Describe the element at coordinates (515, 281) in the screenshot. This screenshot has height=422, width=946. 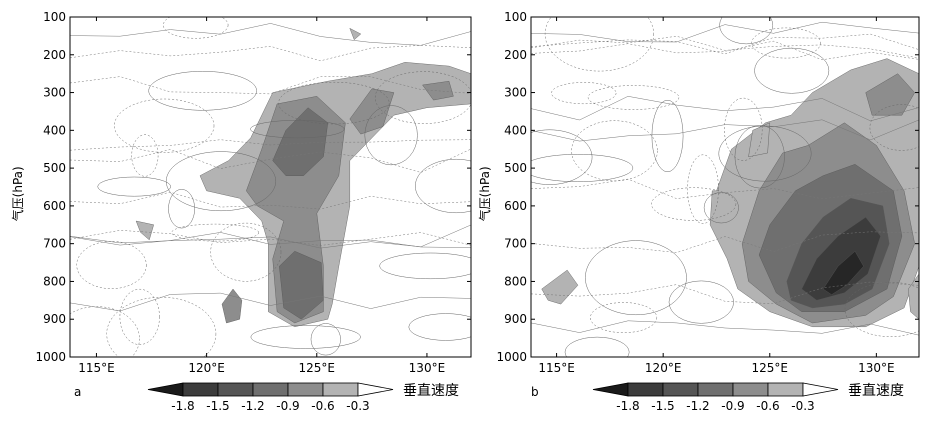
I see `y-tick-label: 800` at that location.